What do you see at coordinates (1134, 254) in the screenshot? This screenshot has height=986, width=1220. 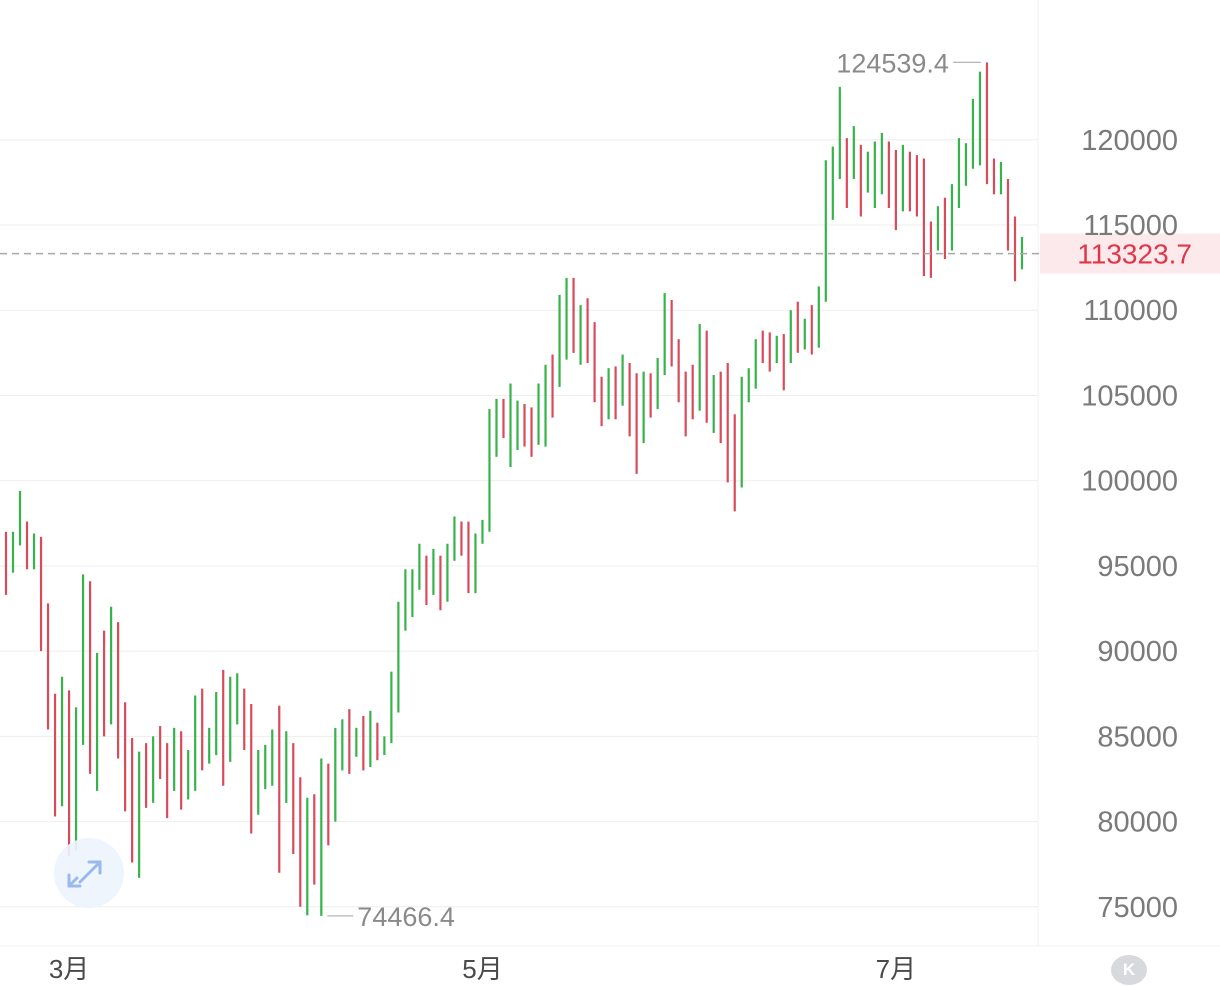 I see `current-price-label: 113323.7` at bounding box center [1134, 254].